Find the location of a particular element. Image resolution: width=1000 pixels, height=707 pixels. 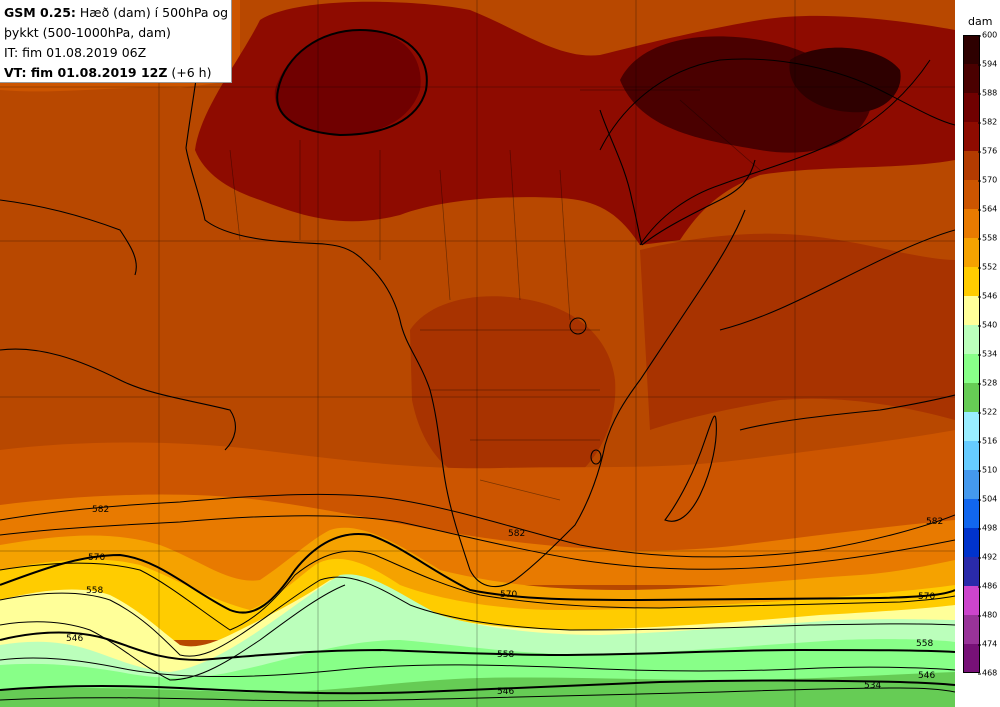

lake-kariba is located at coordinates (596, 457).